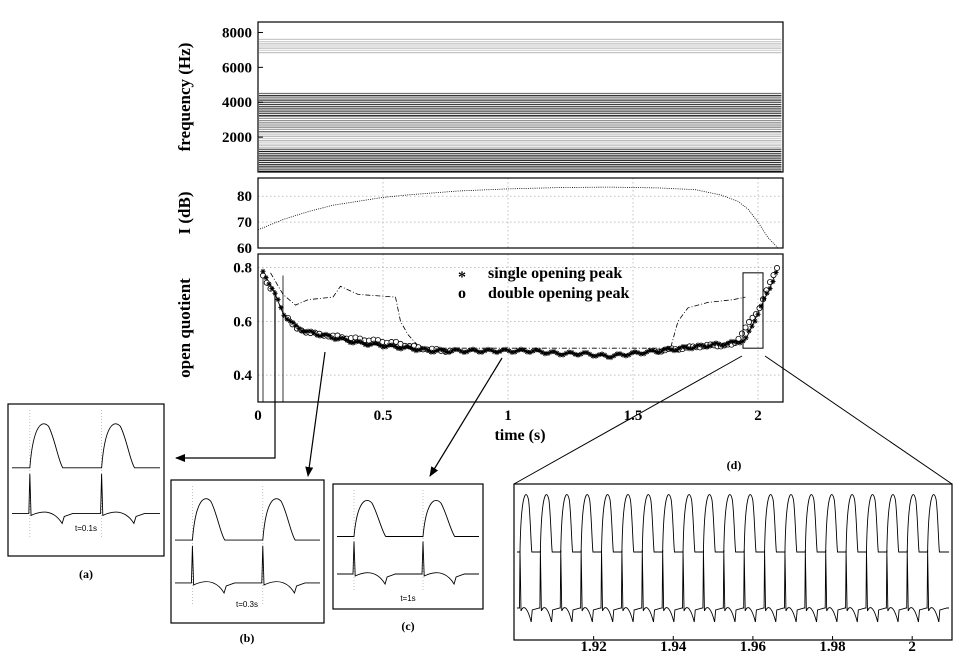  What do you see at coordinates (555, 273) in the screenshot?
I see `legend-label-single: single opening peak` at bounding box center [555, 273].